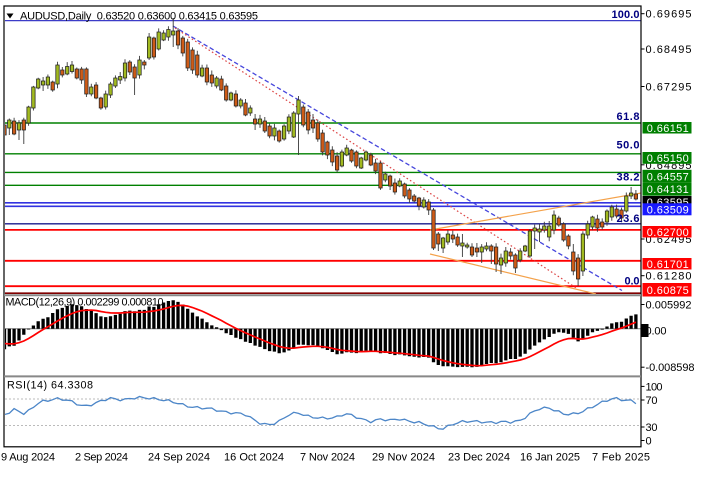  I want to click on svg-text: 7 Feb 2025, so click(621, 458).